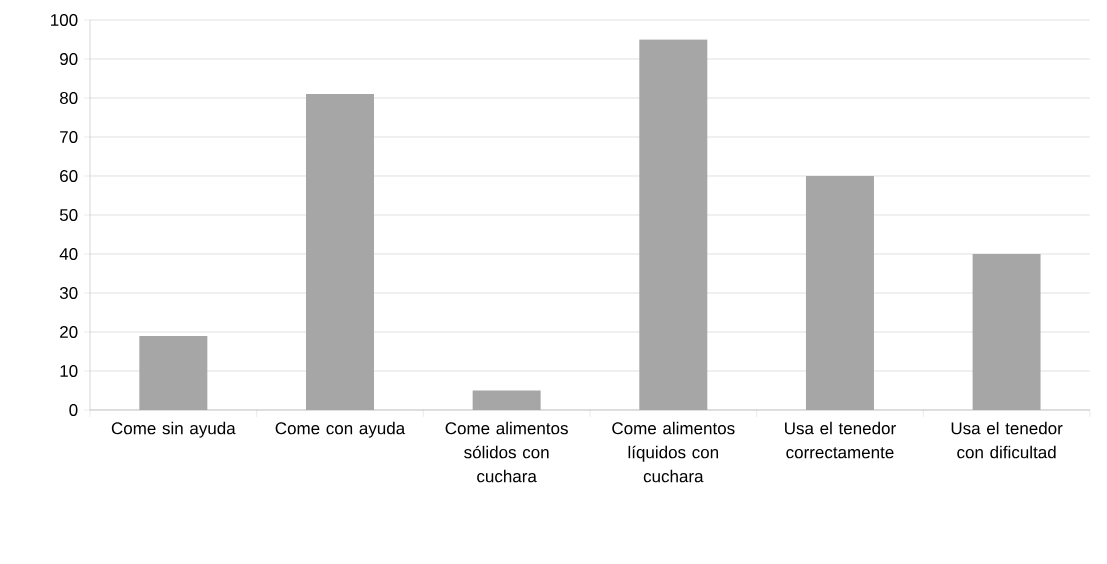 The width and height of the screenshot is (1107, 564). What do you see at coordinates (340, 429) in the screenshot?
I see `x-tick-label: Come con ayuda` at bounding box center [340, 429].